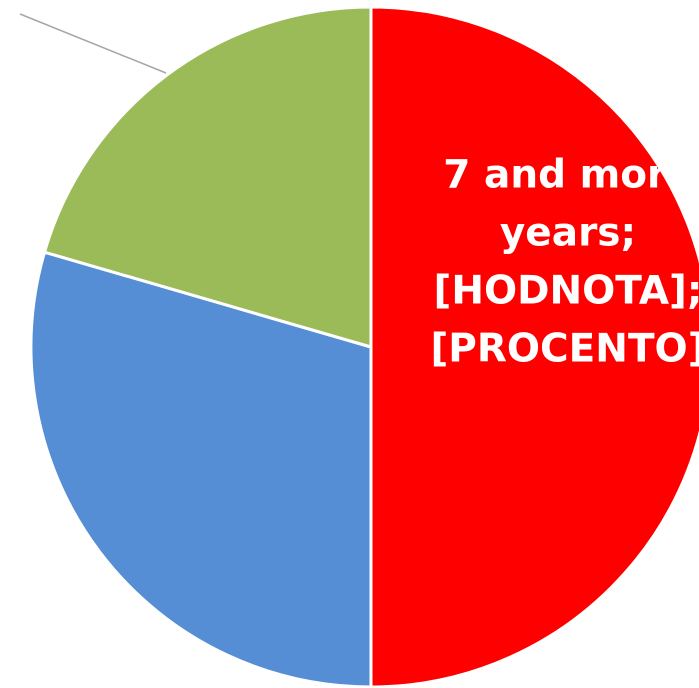 This screenshot has width=699, height=688. I want to click on labels: 7 and more years; [HODNOTA]; [PROCENTO], so click(564, 262).